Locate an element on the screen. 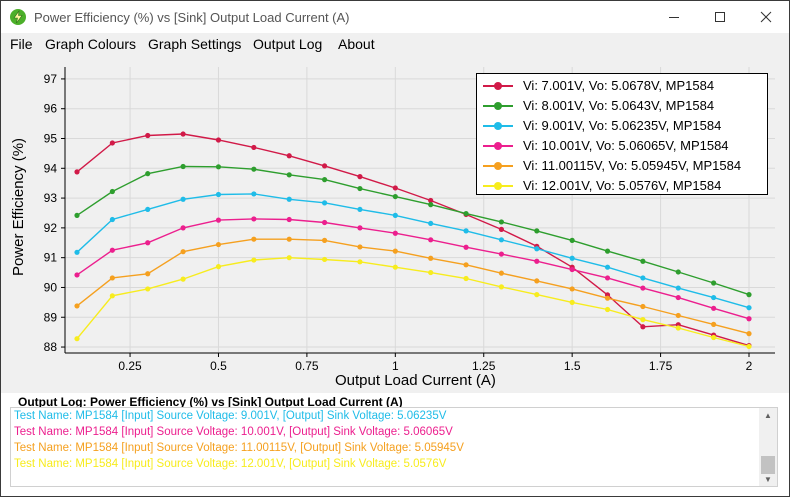  x-tick-label: 1.75 is located at coordinates (661, 366).